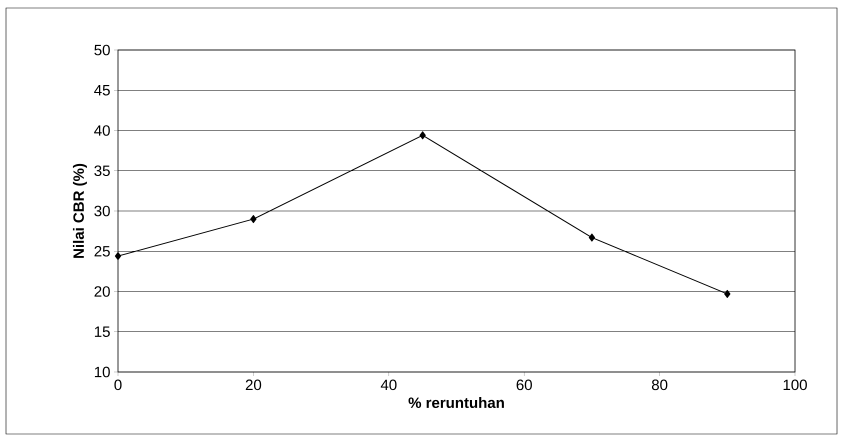 This screenshot has height=440, width=843. Describe the element at coordinates (102, 130) in the screenshot. I see `y-tick-label: 40` at that location.